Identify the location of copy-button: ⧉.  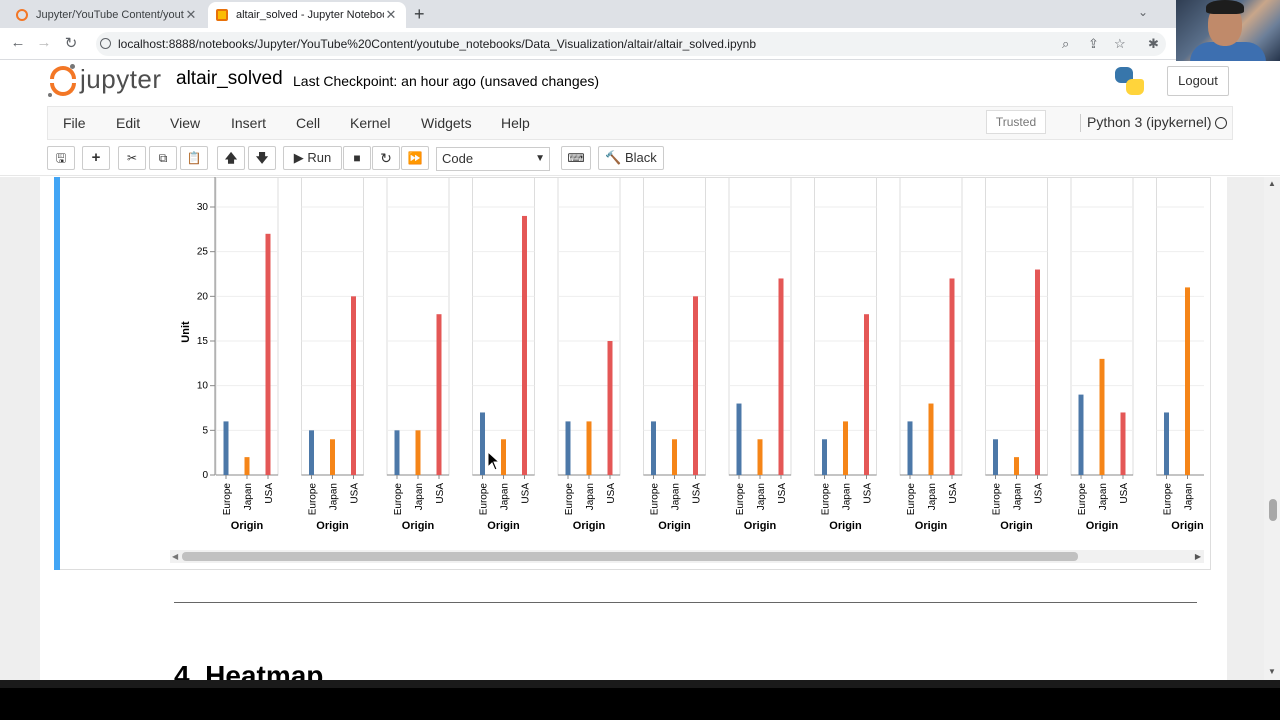
(163, 158).